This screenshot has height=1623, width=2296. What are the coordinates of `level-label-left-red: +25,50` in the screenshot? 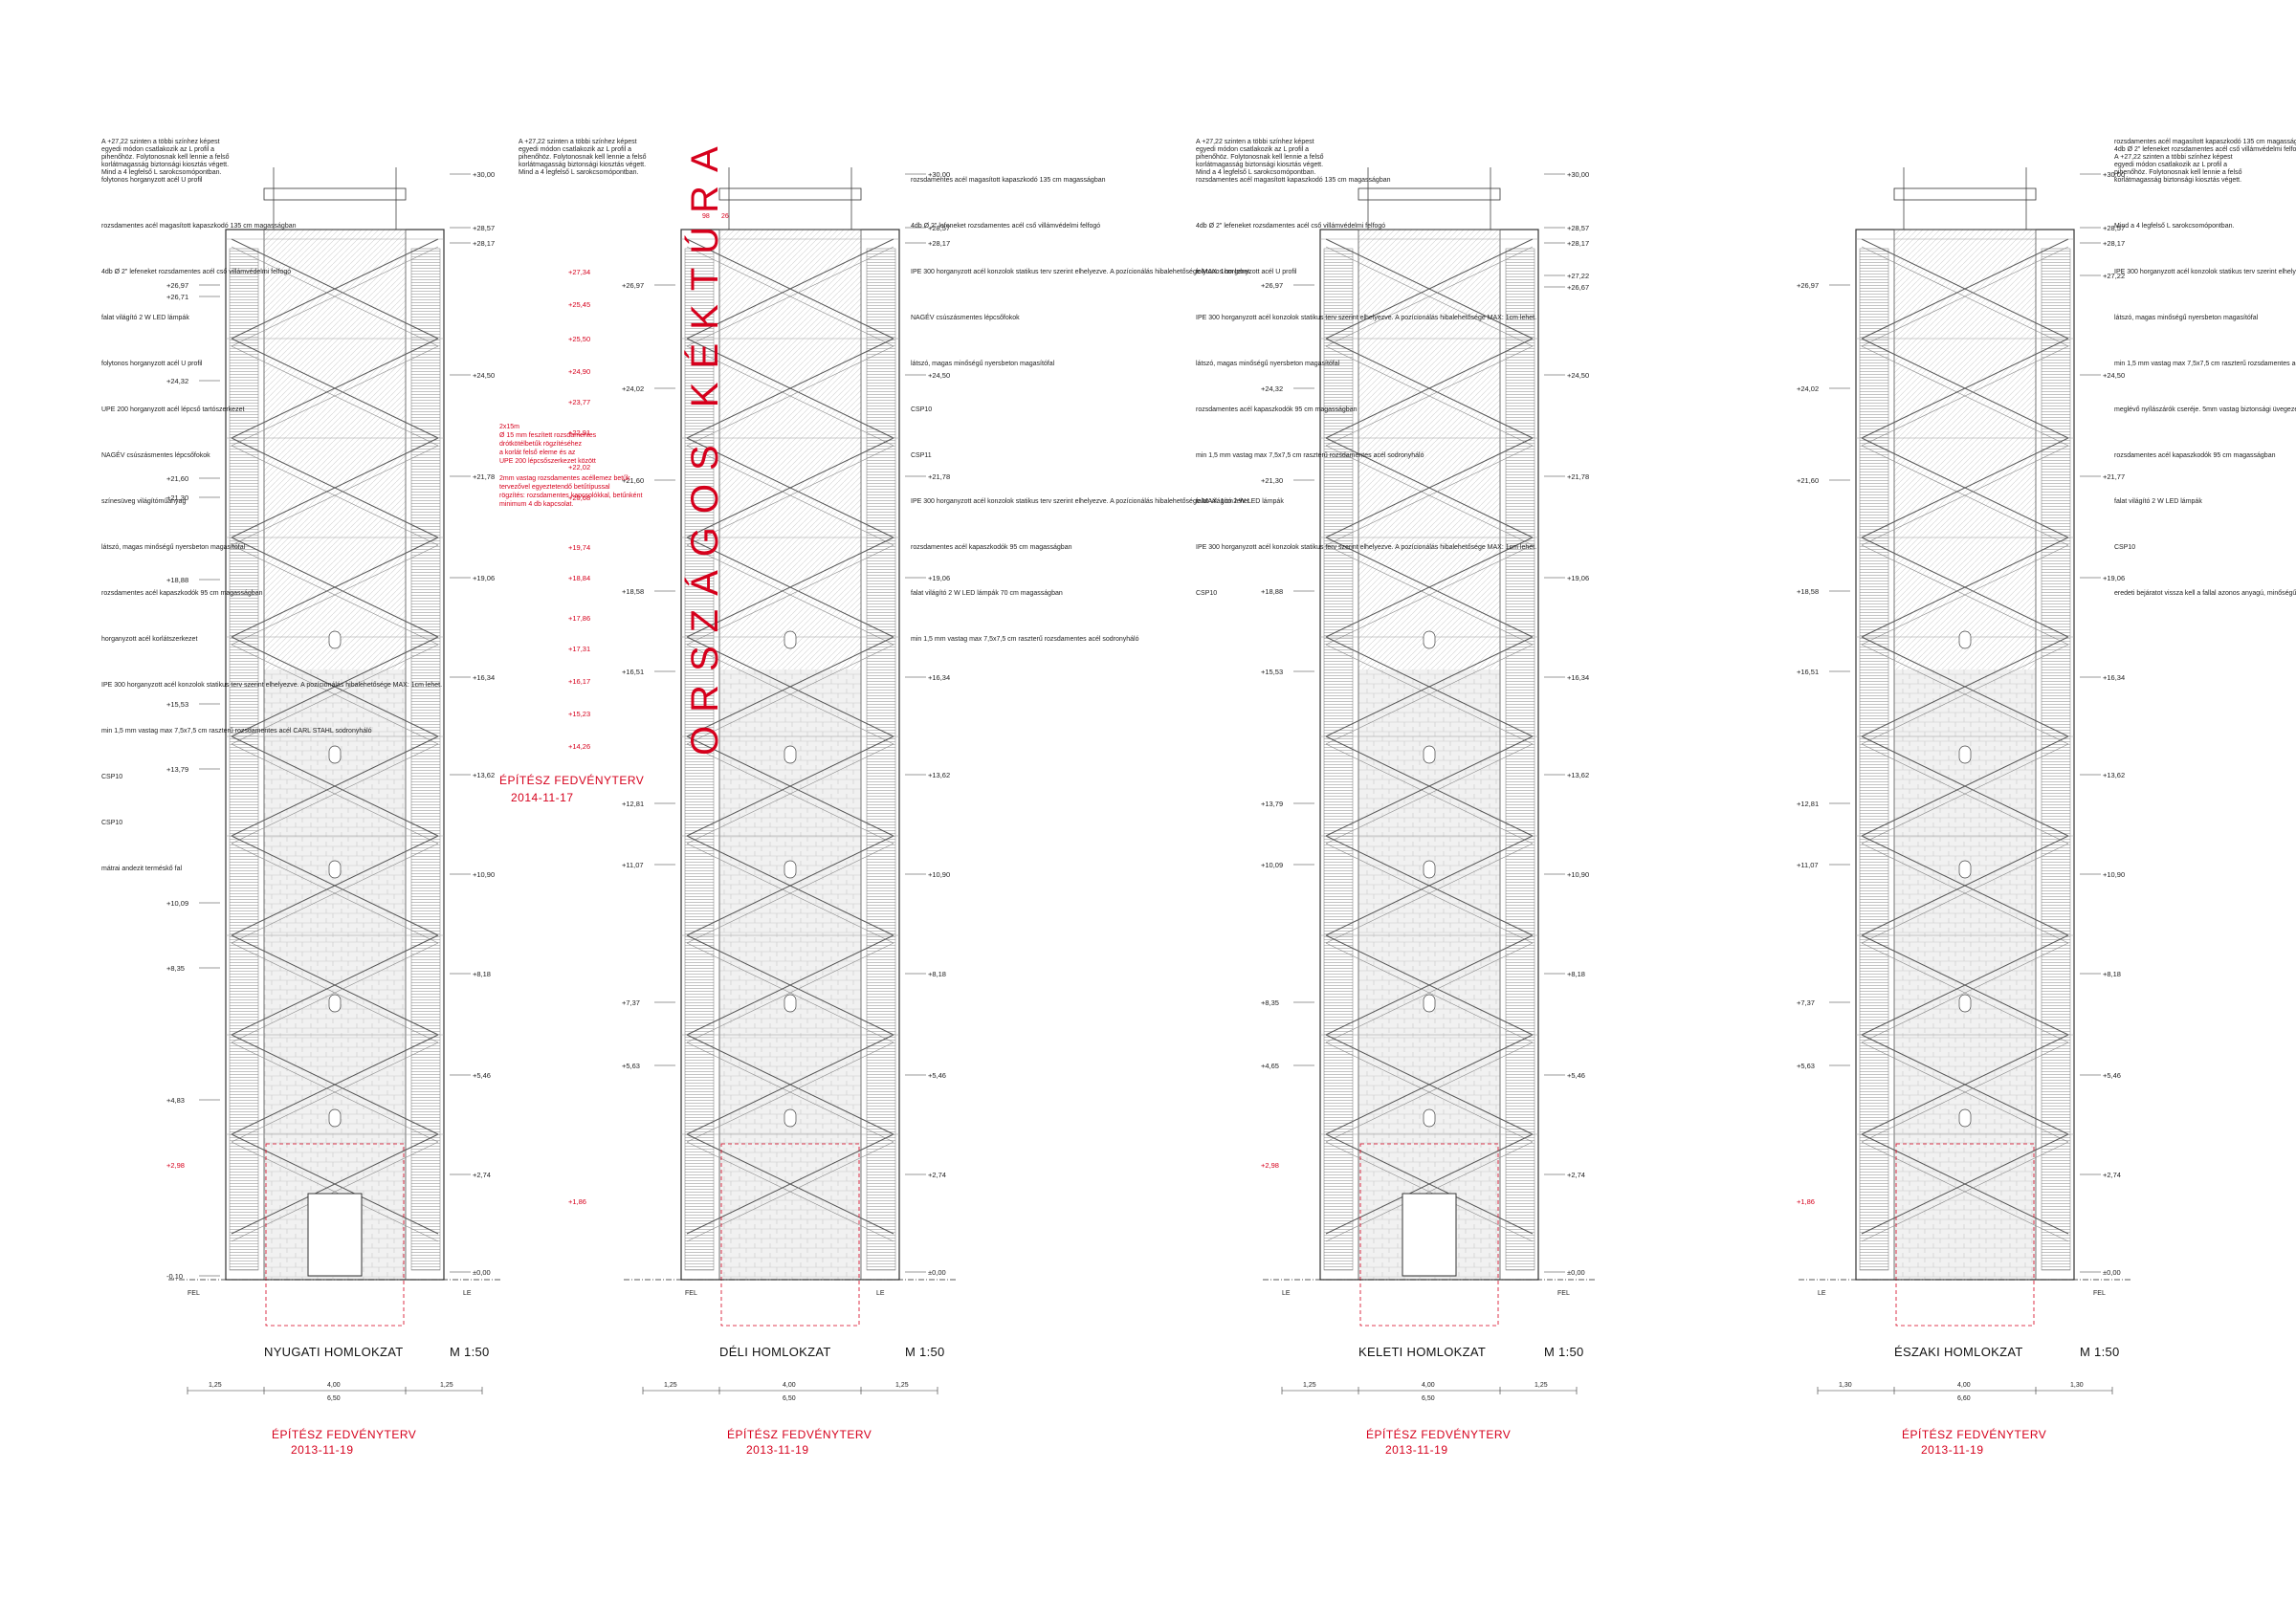 It's located at (579, 339).